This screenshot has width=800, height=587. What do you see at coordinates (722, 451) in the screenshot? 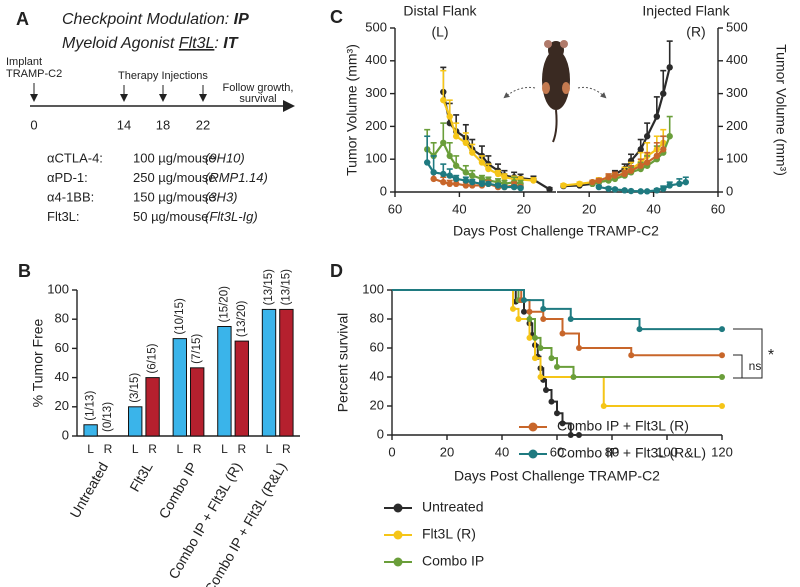
I see `x-tick-label: 120` at bounding box center [722, 451].